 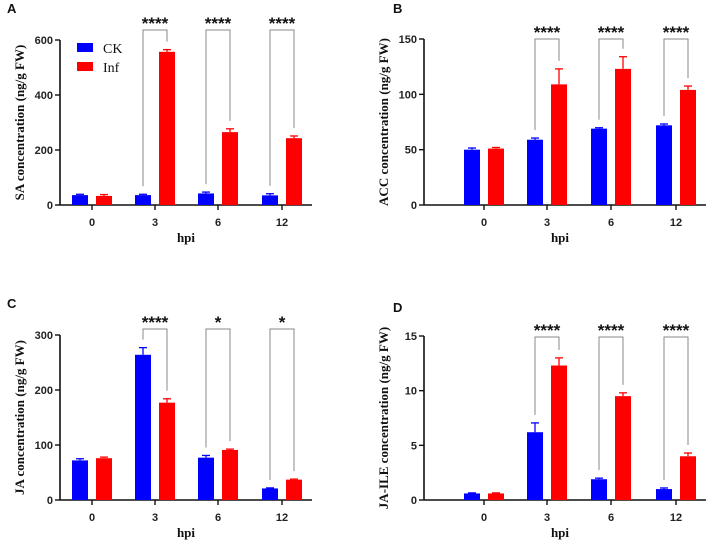 What do you see at coordinates (12, 8) in the screenshot?
I see `panel-label: A` at bounding box center [12, 8].